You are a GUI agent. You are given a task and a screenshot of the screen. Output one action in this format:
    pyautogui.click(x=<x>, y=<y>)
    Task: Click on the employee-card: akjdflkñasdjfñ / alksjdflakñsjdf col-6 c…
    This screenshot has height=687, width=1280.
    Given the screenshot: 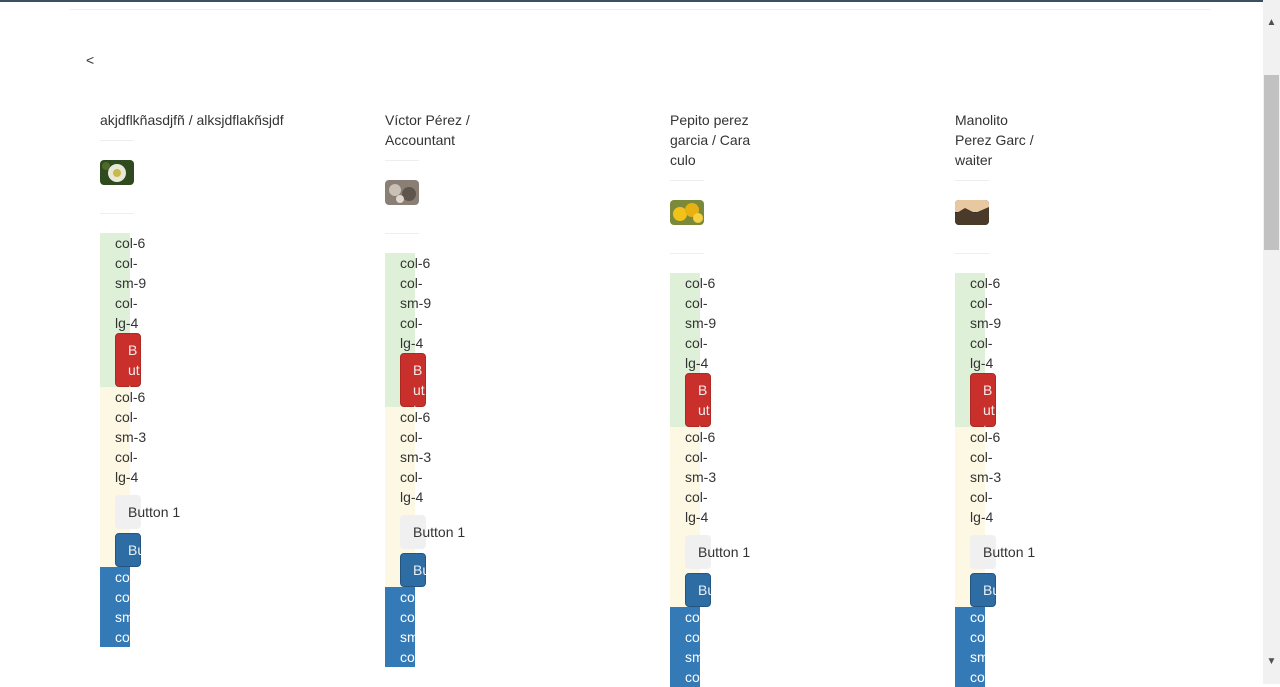 What is the action you would take?
    pyautogui.click(x=210, y=378)
    